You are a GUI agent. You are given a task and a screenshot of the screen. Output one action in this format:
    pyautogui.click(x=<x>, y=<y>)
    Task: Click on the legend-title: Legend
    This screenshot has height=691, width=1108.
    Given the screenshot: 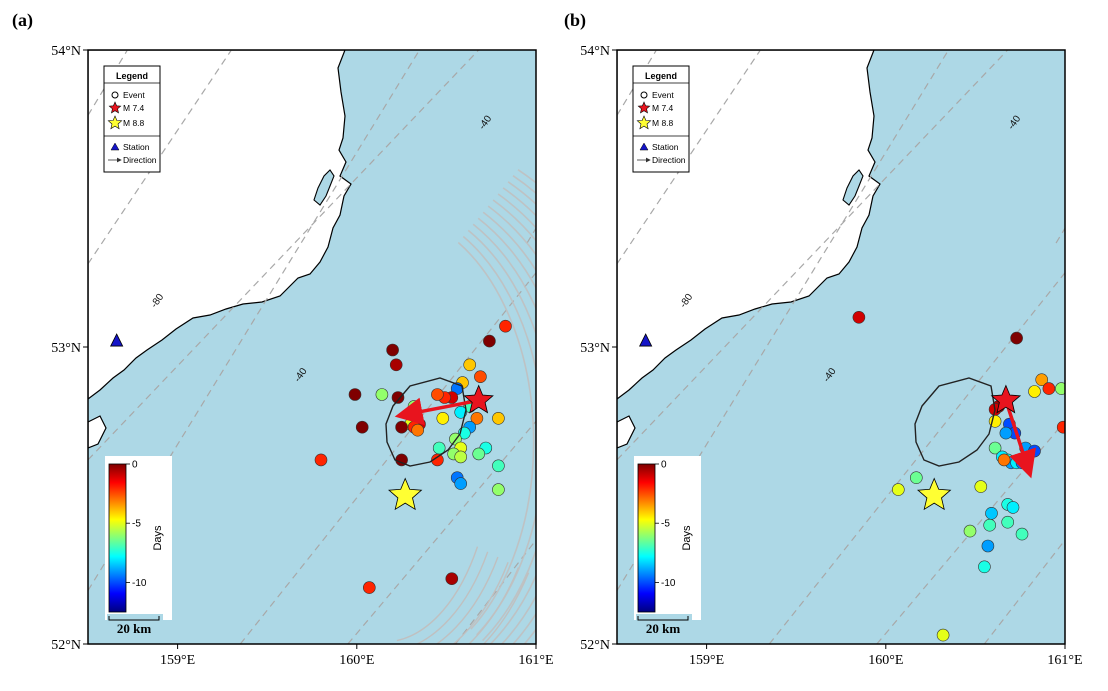 What is the action you would take?
    pyautogui.click(x=132, y=76)
    